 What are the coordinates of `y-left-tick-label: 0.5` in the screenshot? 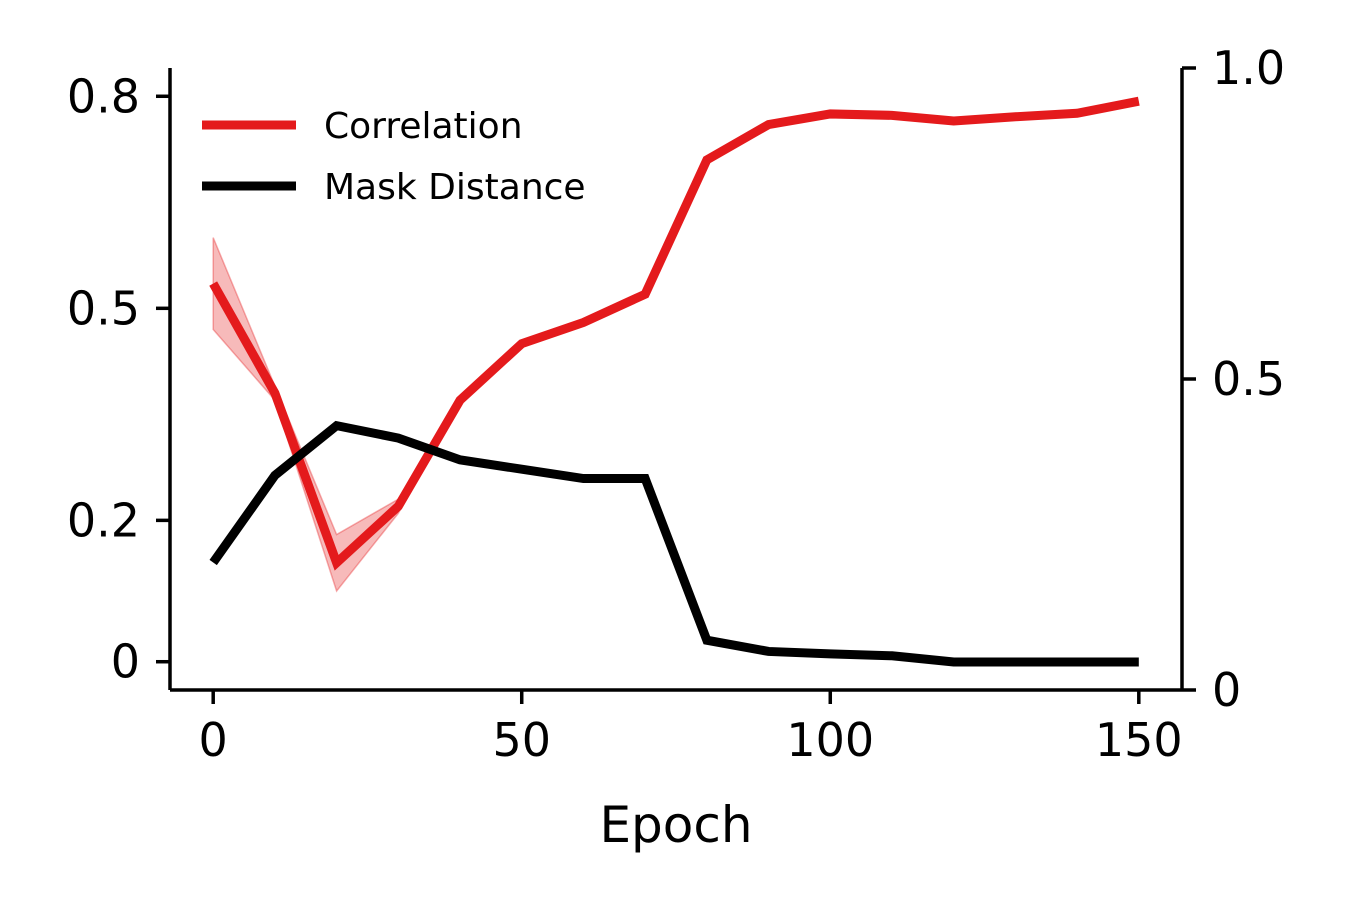 It's located at (103, 308).